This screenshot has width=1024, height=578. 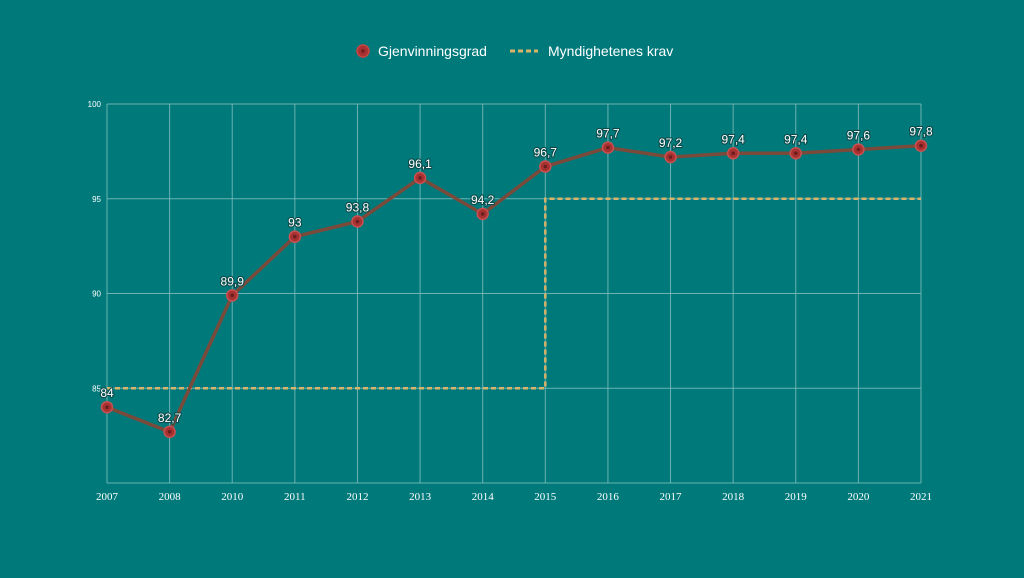 I want to click on legend: Gjenvinningsgrad Myndighetenes krav, so click(x=514, y=51).